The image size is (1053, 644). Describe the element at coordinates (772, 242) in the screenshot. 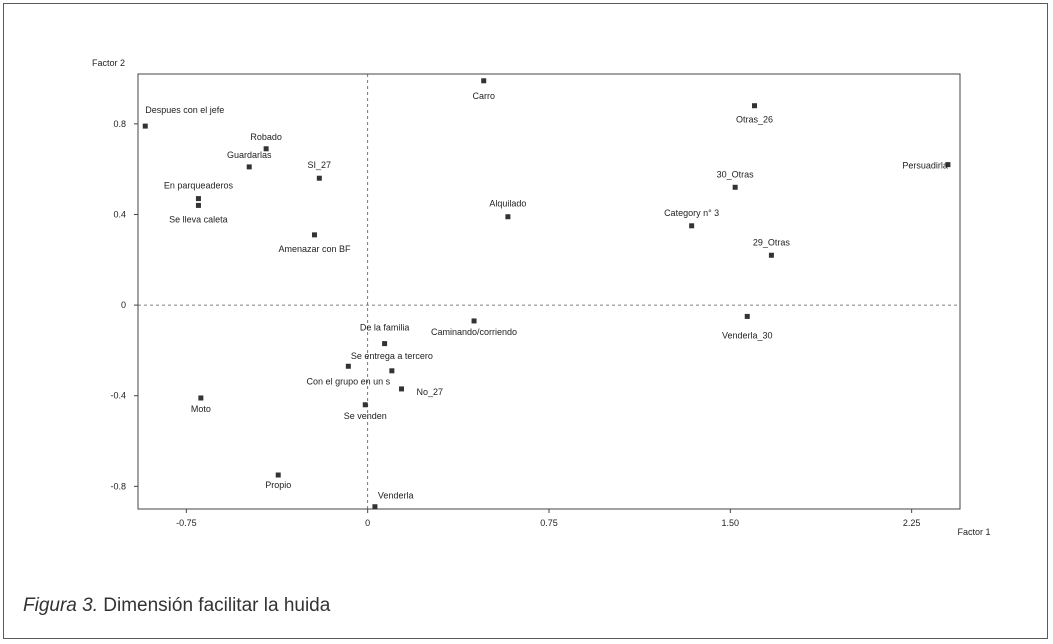

I see `point-label: 29_Otras` at that location.